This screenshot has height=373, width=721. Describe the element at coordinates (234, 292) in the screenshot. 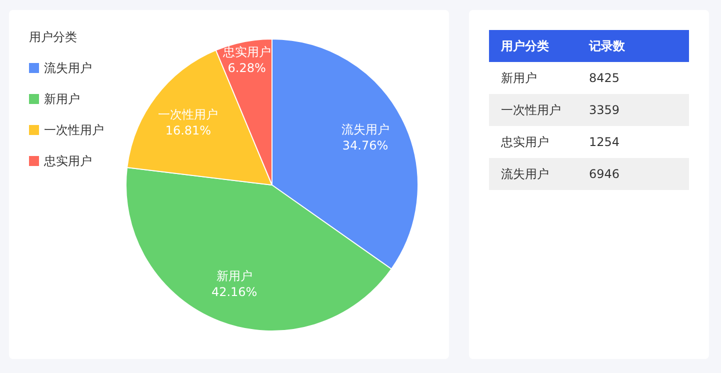

I see `data-label: 42.16%` at that location.